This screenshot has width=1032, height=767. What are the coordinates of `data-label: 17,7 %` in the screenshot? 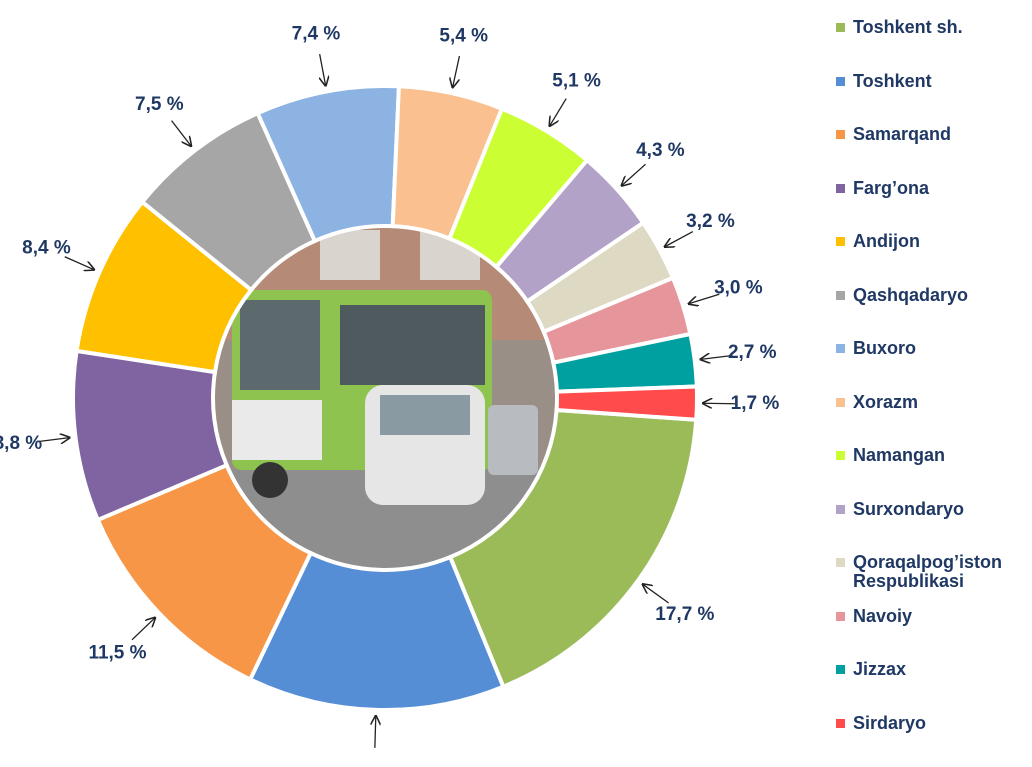 It's located at (684, 614).